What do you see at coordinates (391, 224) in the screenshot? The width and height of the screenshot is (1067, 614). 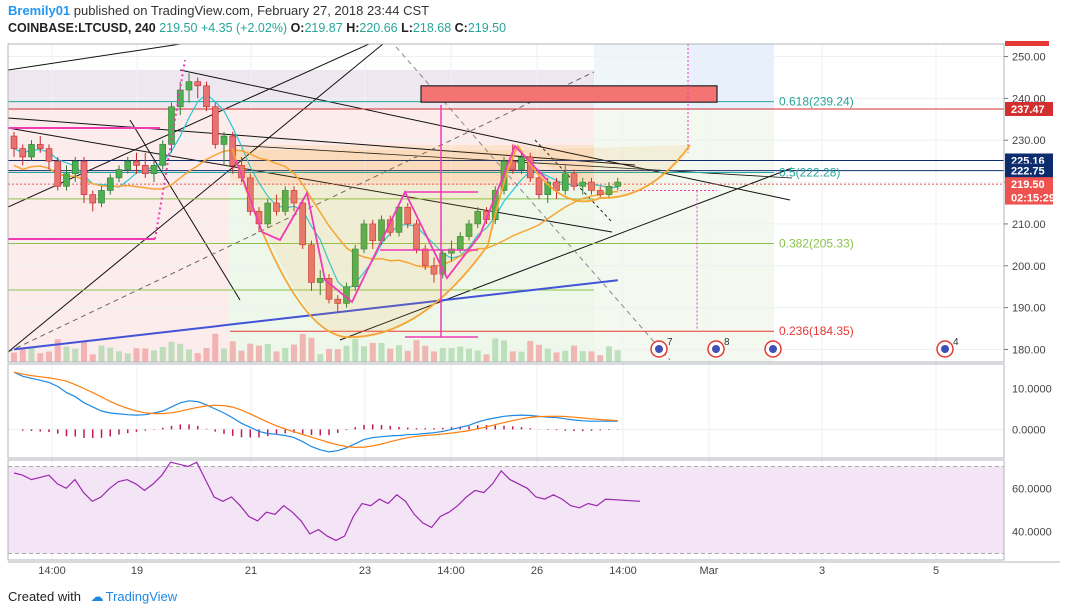 I see `w-pattern-line` at bounding box center [391, 224].